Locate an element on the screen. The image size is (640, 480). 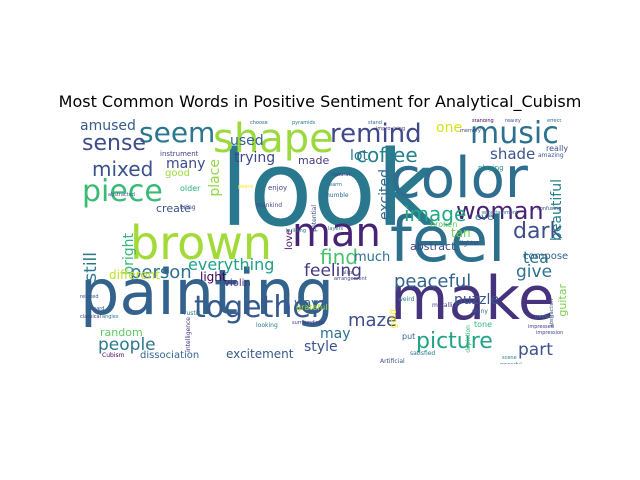
word-really: really is located at coordinates (557, 148).